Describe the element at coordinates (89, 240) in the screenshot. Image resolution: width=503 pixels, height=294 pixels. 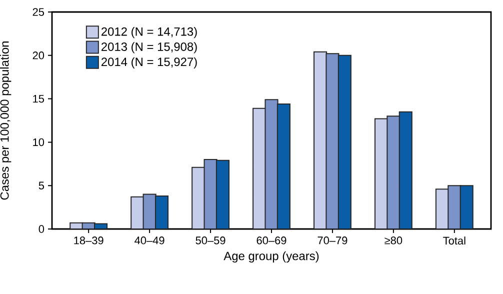
I see `x-tick-label: 18–39` at that location.